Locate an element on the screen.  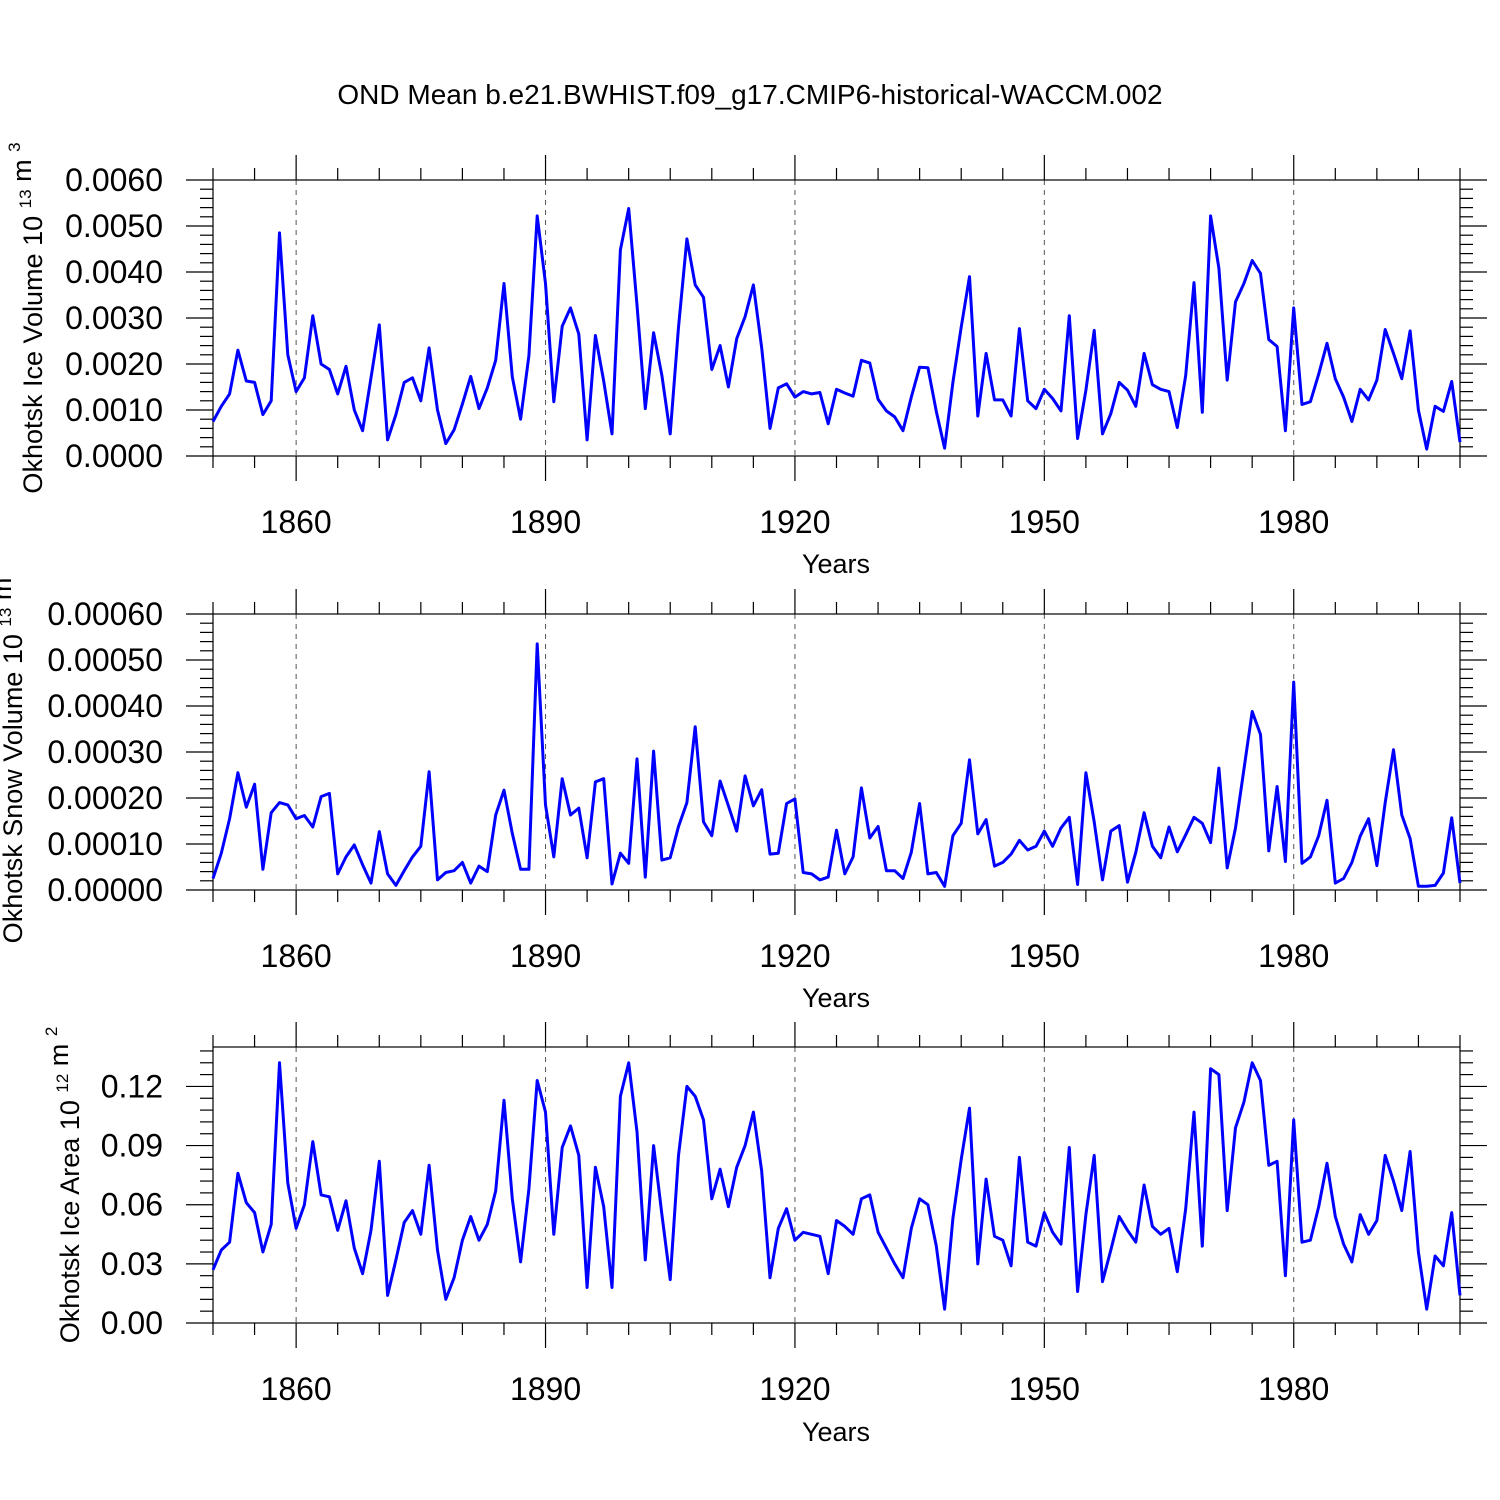
y-axis-label-unit-exp: 2 is located at coordinates (51, 1031).